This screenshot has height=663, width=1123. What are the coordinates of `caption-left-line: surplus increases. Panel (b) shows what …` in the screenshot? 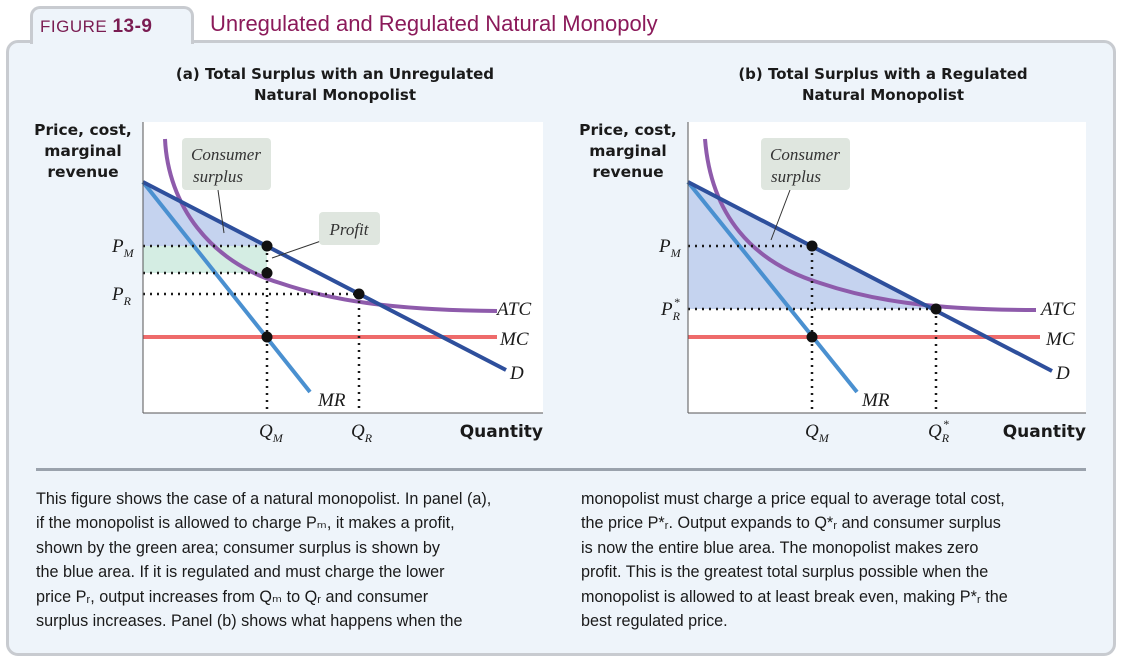 It's located at (249, 621).